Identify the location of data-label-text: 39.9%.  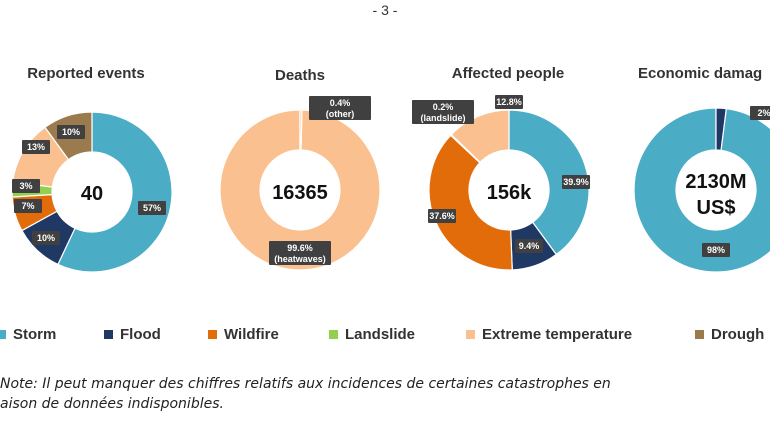
(576, 182).